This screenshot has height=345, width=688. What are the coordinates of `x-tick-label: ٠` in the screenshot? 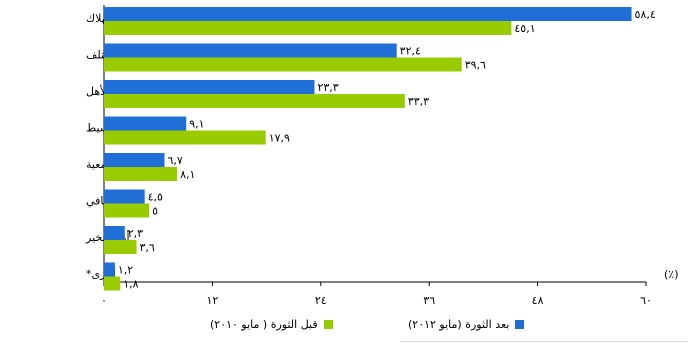 It's located at (104, 300).